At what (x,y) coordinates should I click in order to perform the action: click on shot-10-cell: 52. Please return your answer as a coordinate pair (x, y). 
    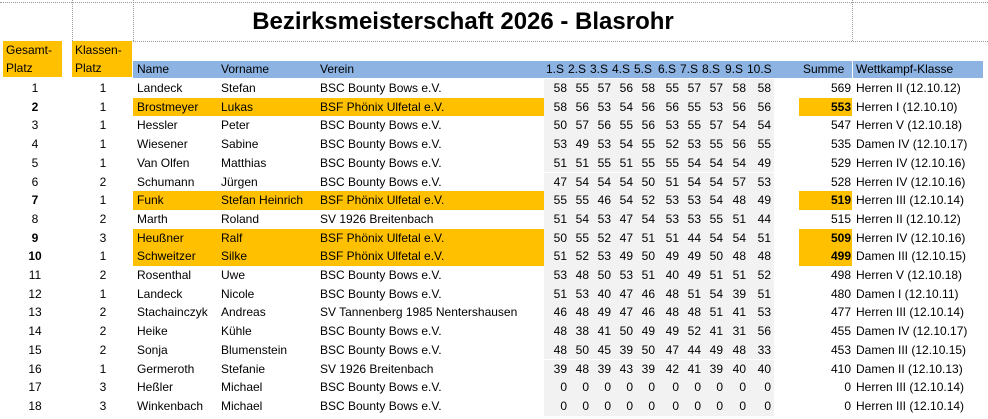
    Looking at the image, I should click on (764, 275).